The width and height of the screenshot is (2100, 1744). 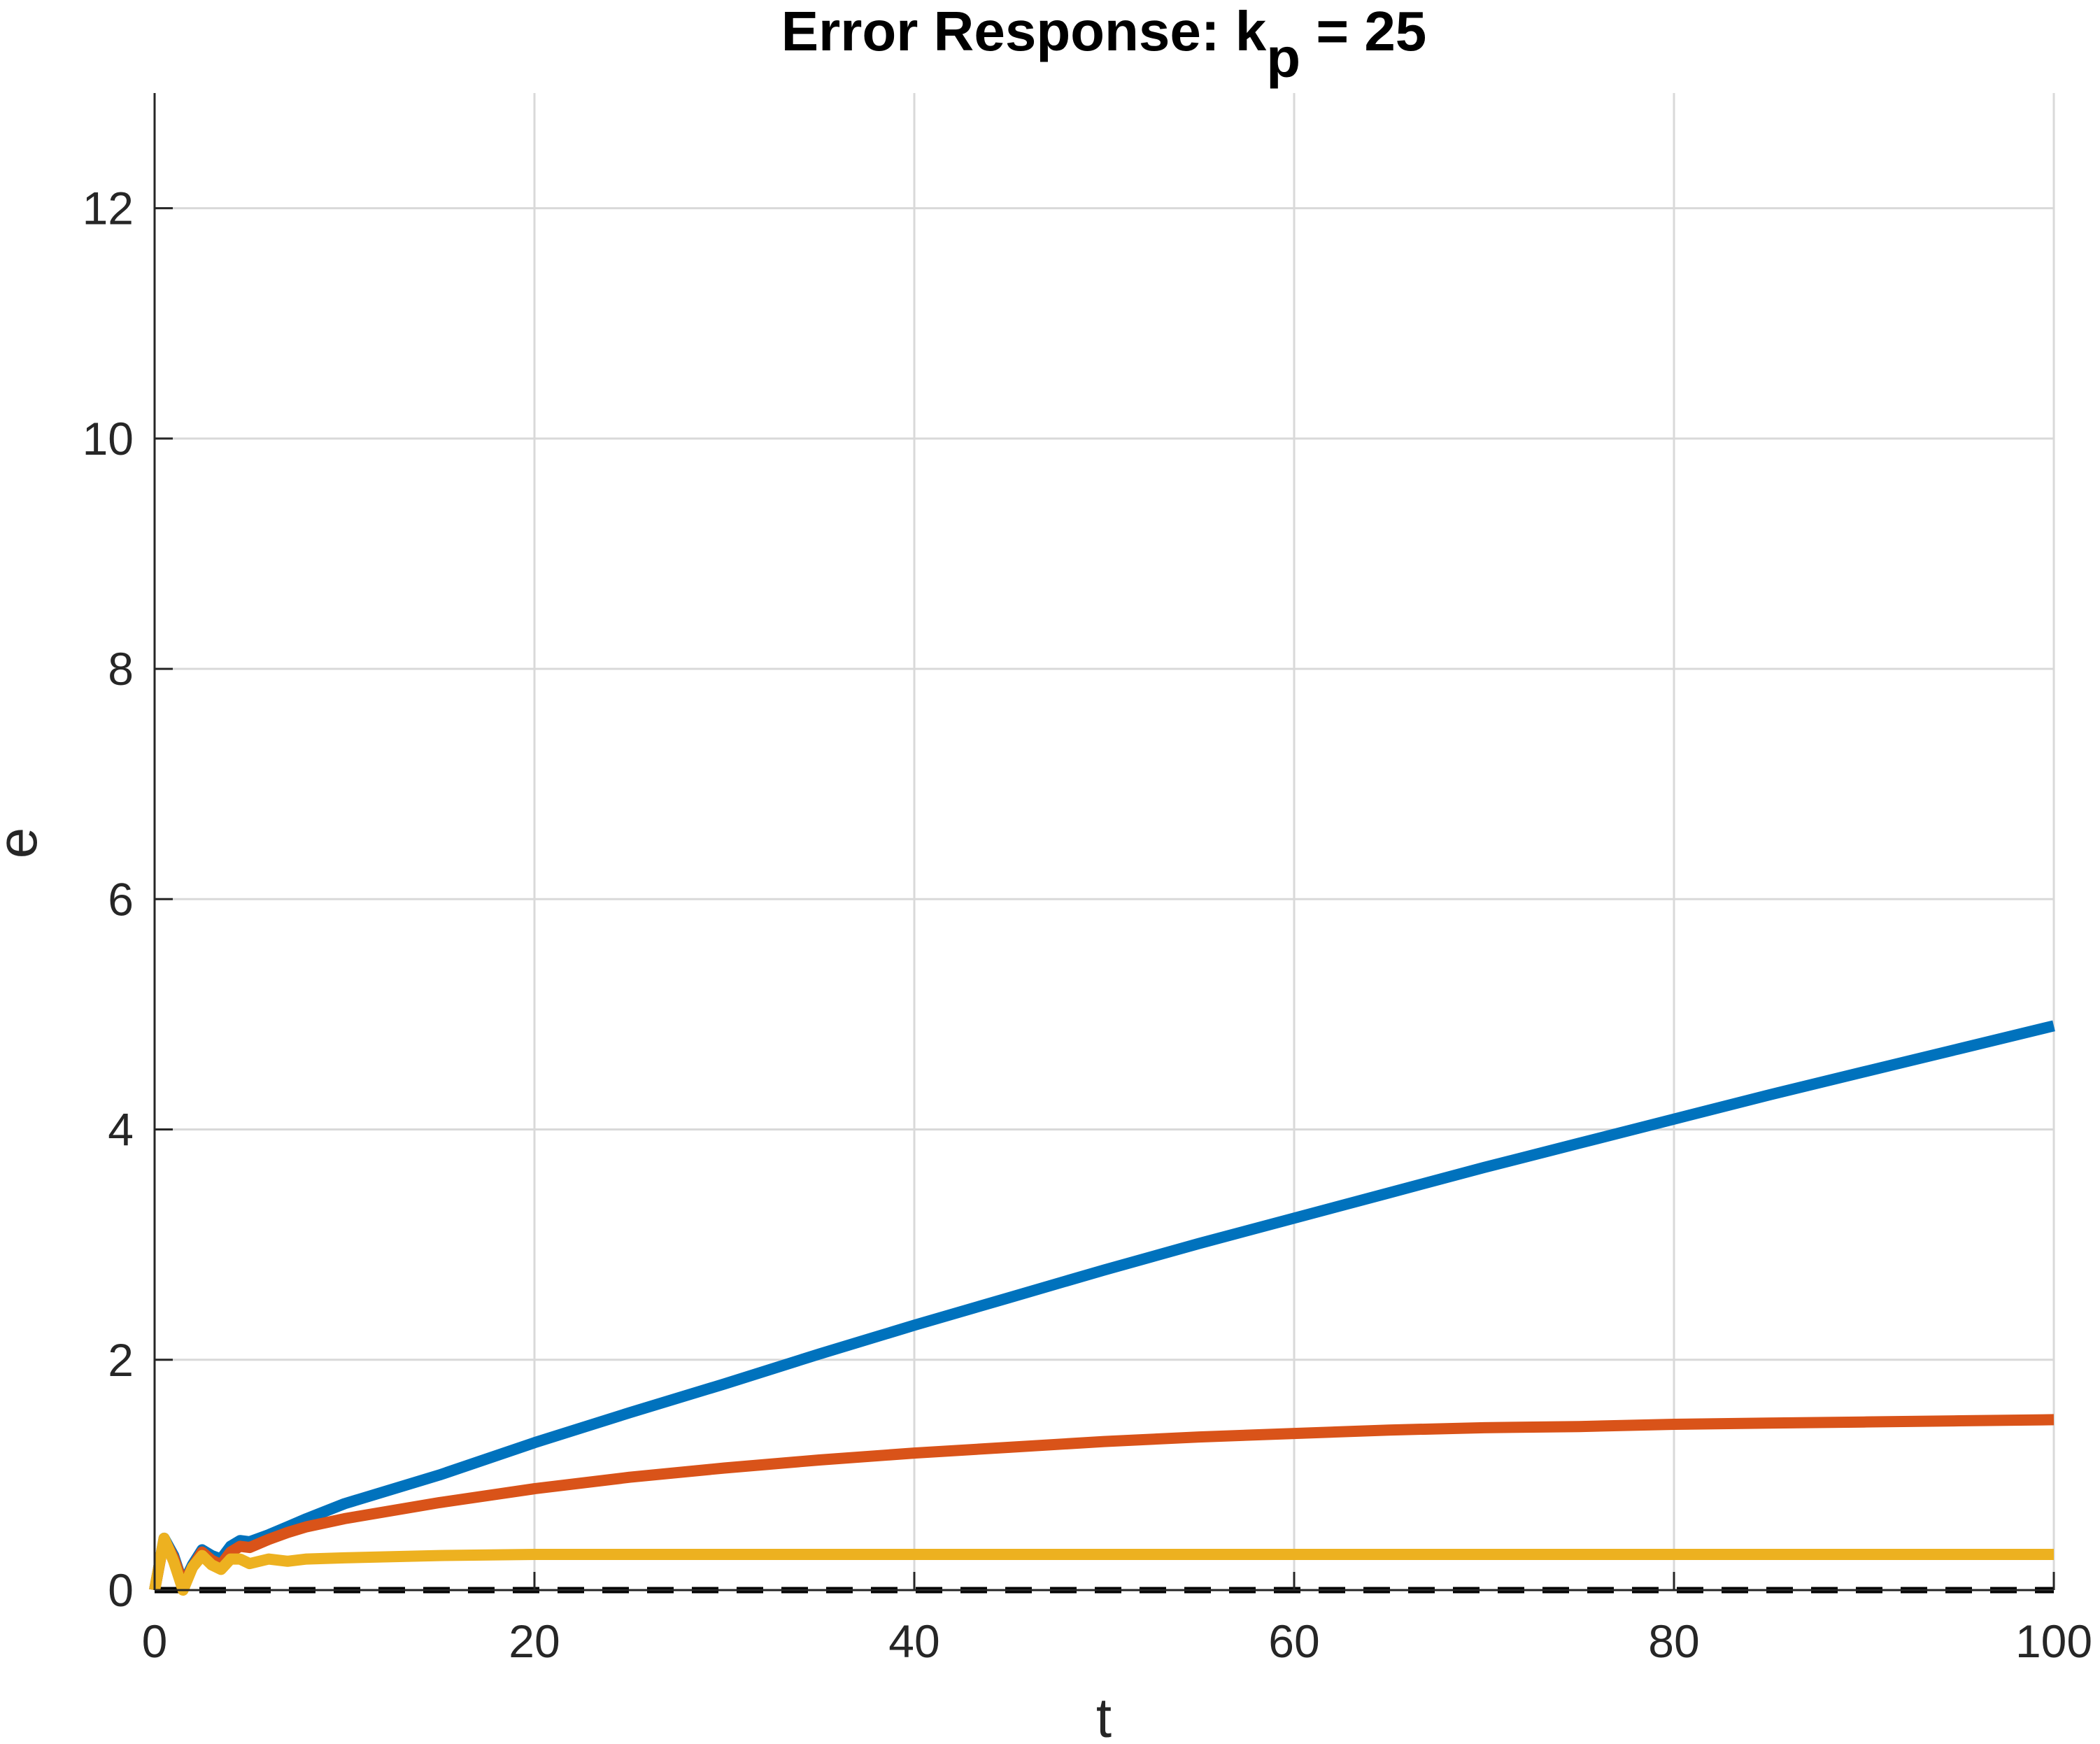 What do you see at coordinates (1104, 1715) in the screenshot?
I see `x-axis-label: t` at bounding box center [1104, 1715].